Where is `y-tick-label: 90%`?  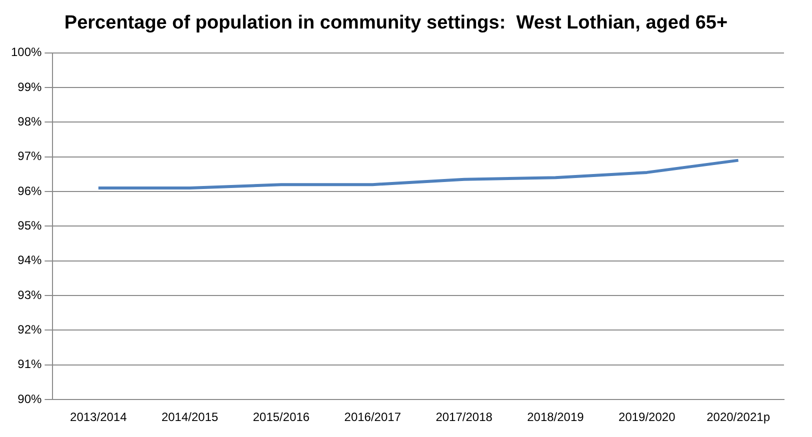
y-tick-label: 90% is located at coordinates (30, 399).